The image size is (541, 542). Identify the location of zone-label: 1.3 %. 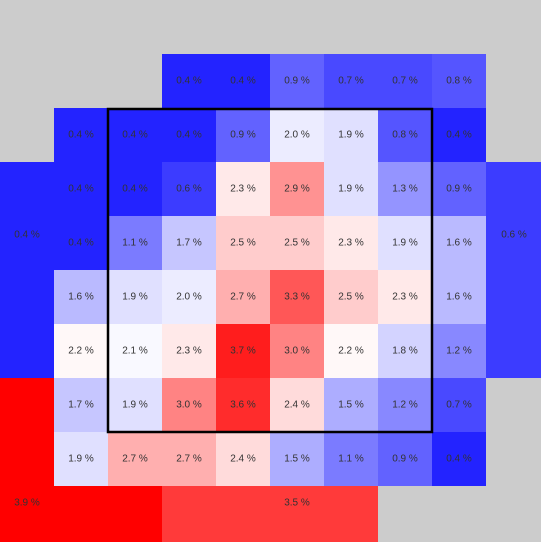
(405, 189).